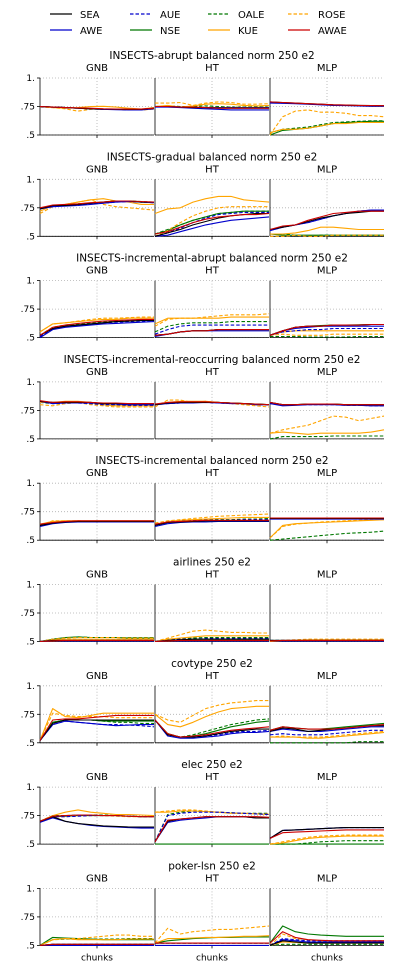  I want to click on row-title: elec 250 e2, so click(211, 765).